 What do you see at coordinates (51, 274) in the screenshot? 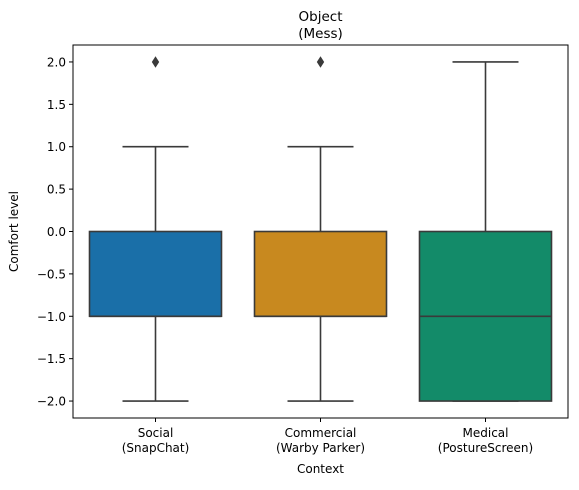
I see `y-tick-label: −0.5` at bounding box center [51, 274].